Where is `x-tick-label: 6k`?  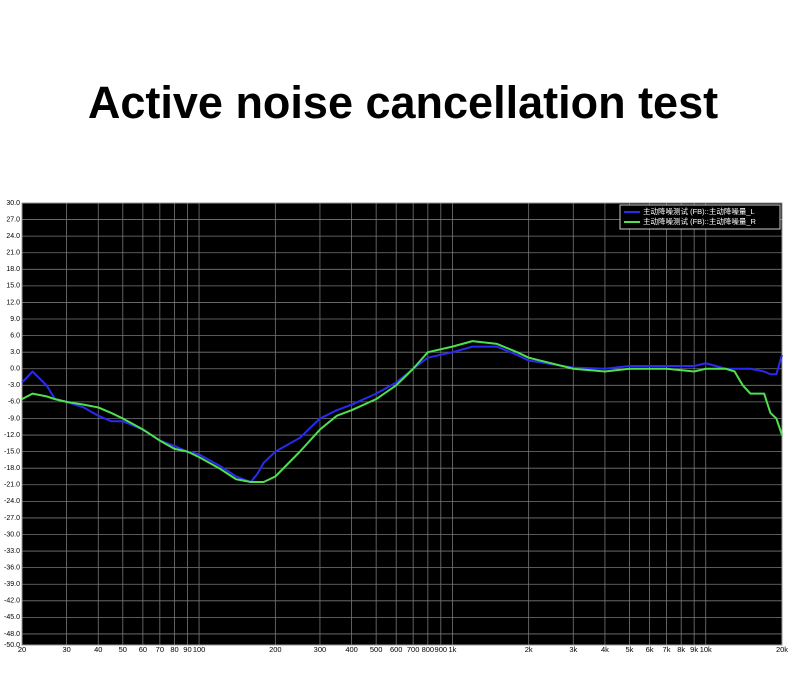 x-tick-label: 6k is located at coordinates (650, 649).